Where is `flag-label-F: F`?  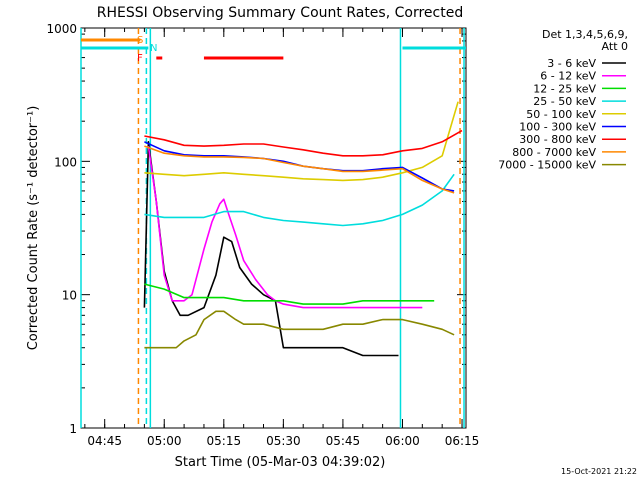 flag-label-F: F is located at coordinates (140, 58).